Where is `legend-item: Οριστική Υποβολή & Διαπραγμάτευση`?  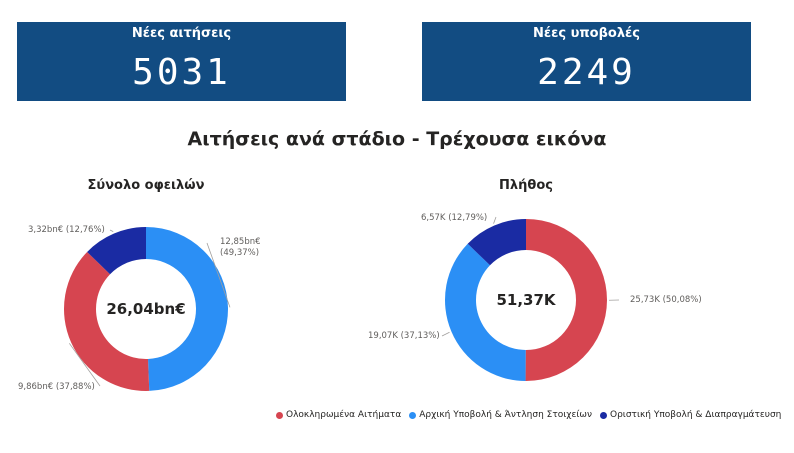 legend-item: Οριστική Υποβολή & Διαπραγμάτευση is located at coordinates (690, 415).